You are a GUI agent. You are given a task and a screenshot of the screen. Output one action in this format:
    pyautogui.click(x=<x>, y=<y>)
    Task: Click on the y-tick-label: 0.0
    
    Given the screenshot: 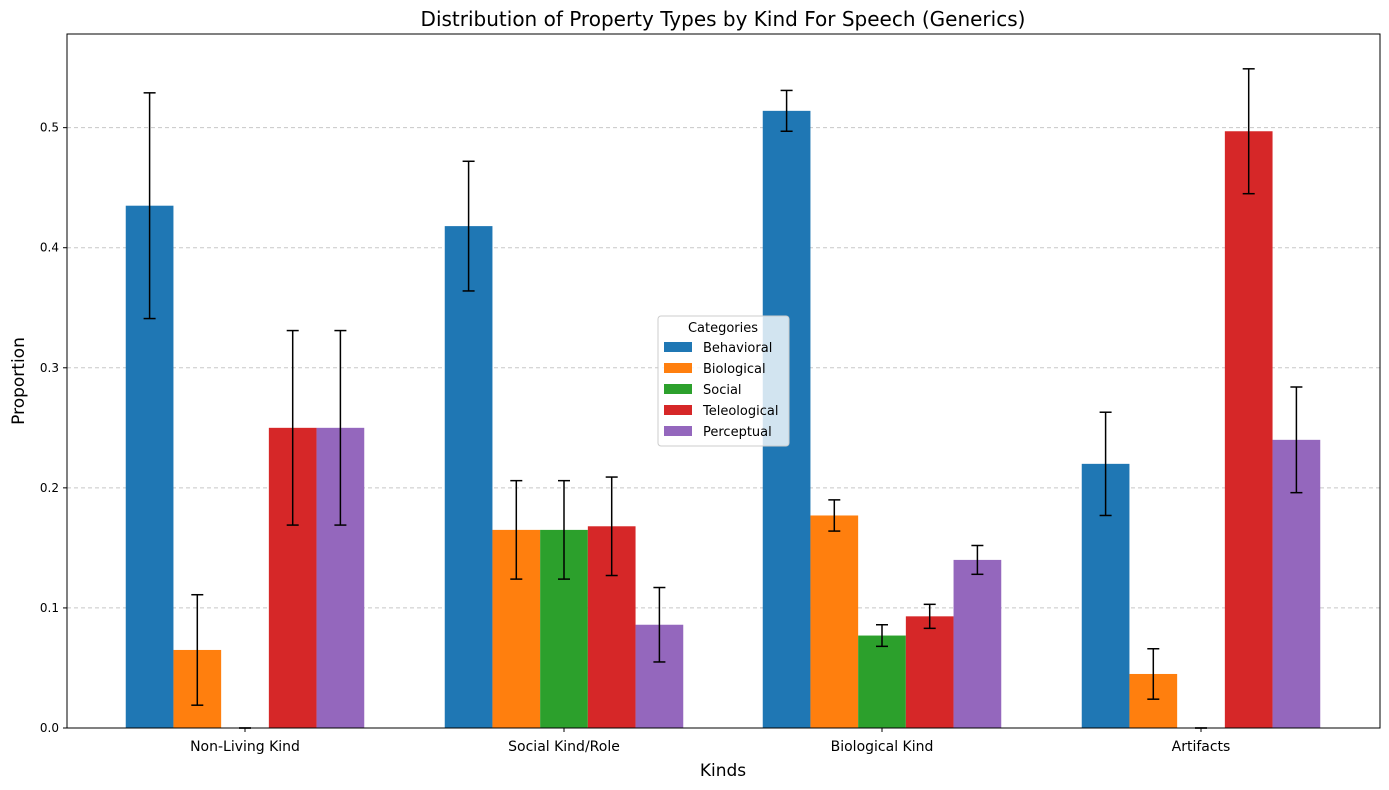 What is the action you would take?
    pyautogui.click(x=49, y=728)
    